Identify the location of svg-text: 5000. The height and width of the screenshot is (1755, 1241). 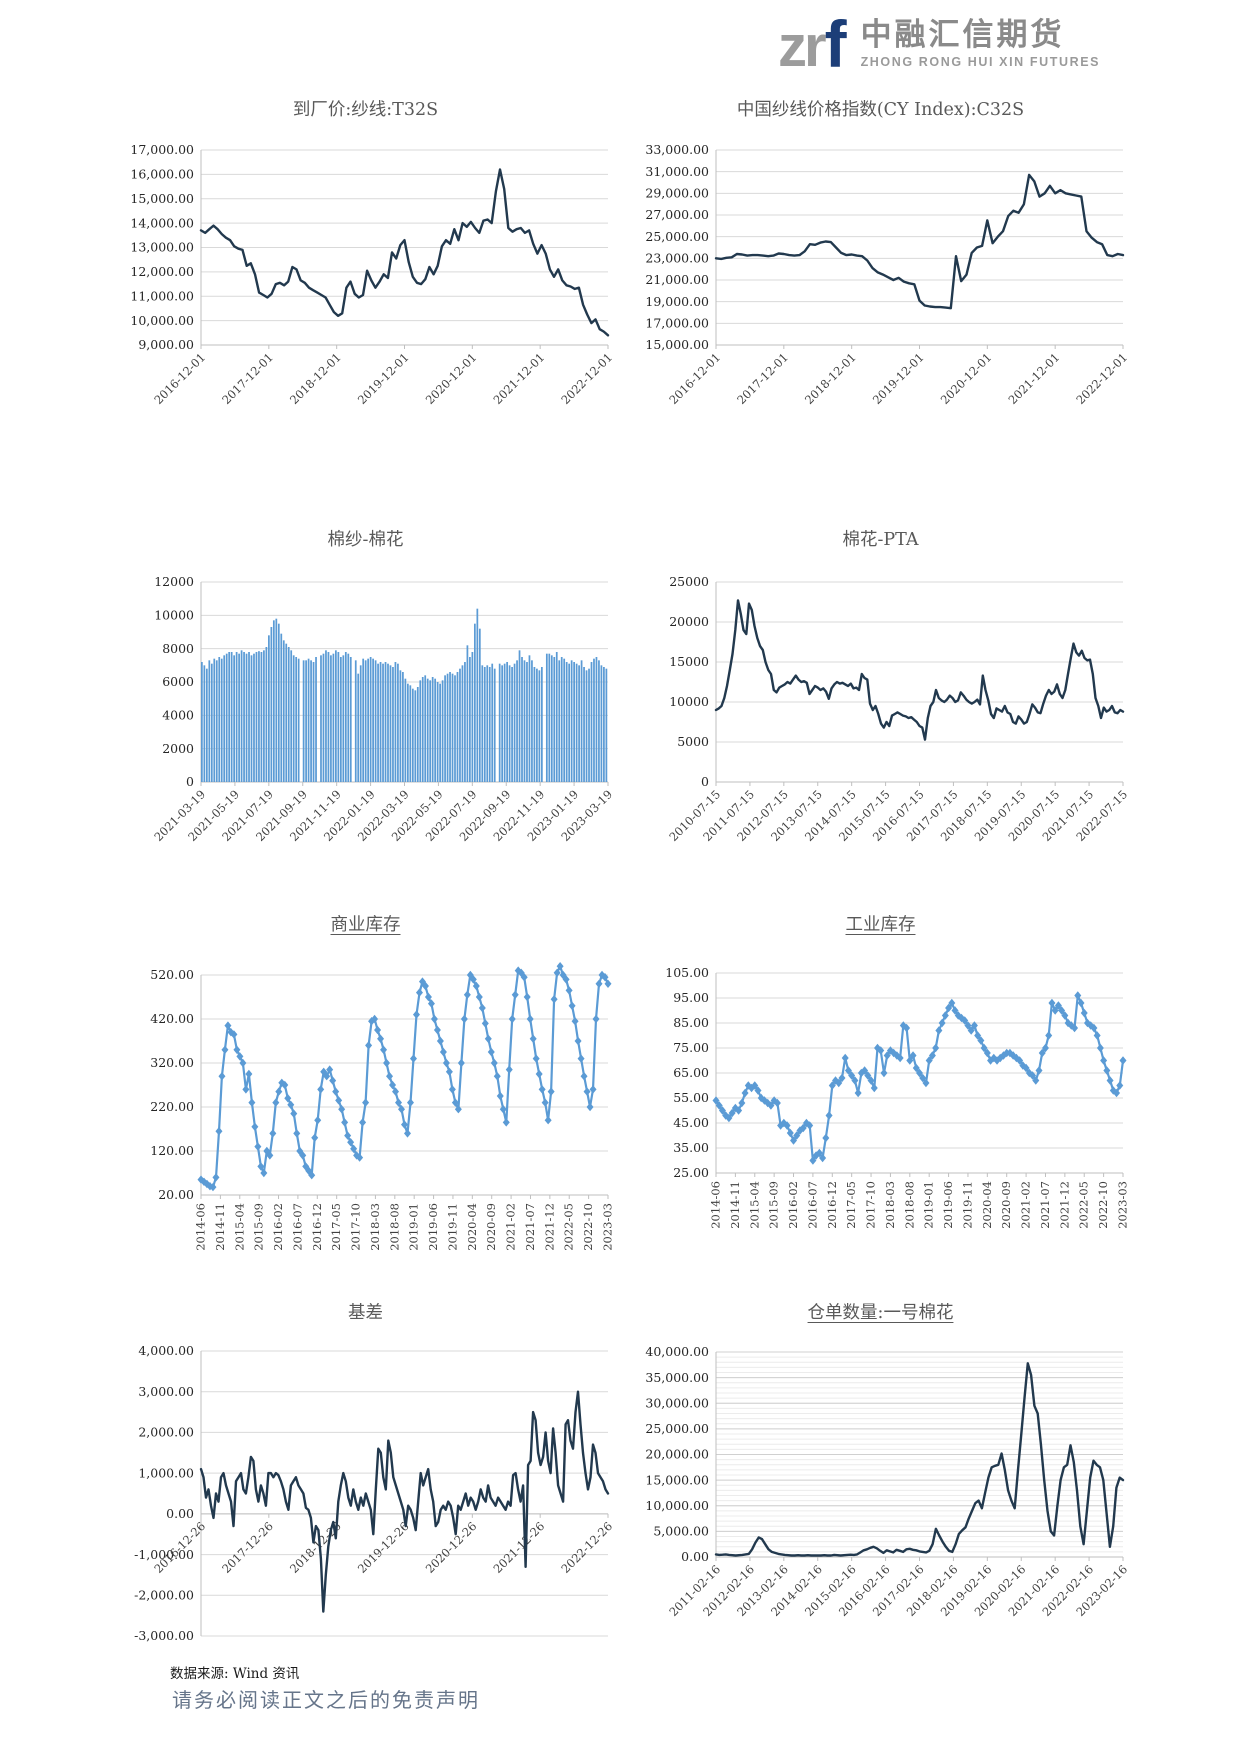
(693, 741).